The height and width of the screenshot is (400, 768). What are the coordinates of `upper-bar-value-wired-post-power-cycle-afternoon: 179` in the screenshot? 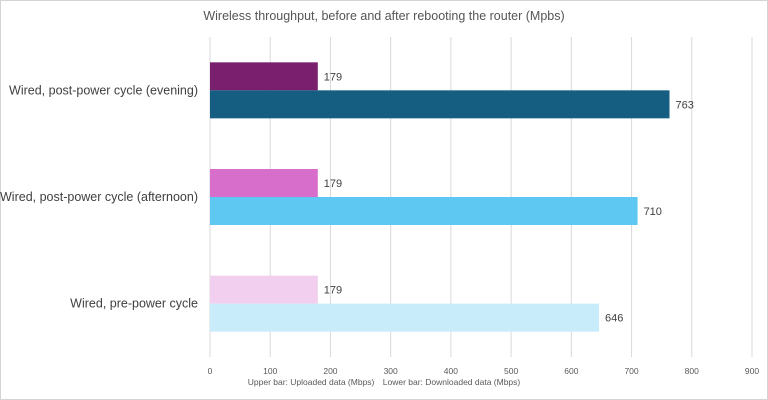 It's located at (333, 184).